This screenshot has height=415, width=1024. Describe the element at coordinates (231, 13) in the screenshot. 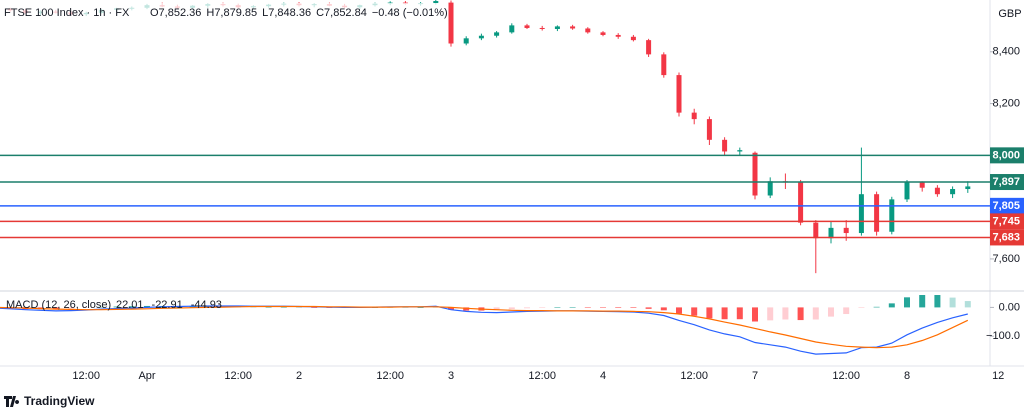

I see `header-value: H7,879.85` at that location.